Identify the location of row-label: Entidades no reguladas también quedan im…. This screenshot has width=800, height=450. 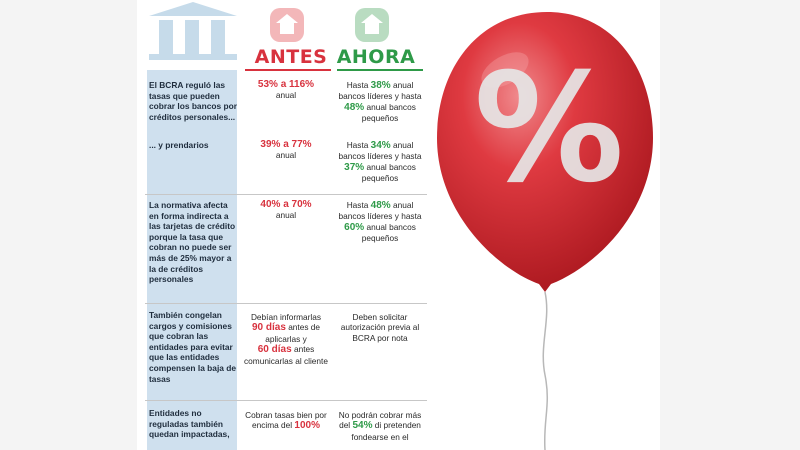
(189, 424).